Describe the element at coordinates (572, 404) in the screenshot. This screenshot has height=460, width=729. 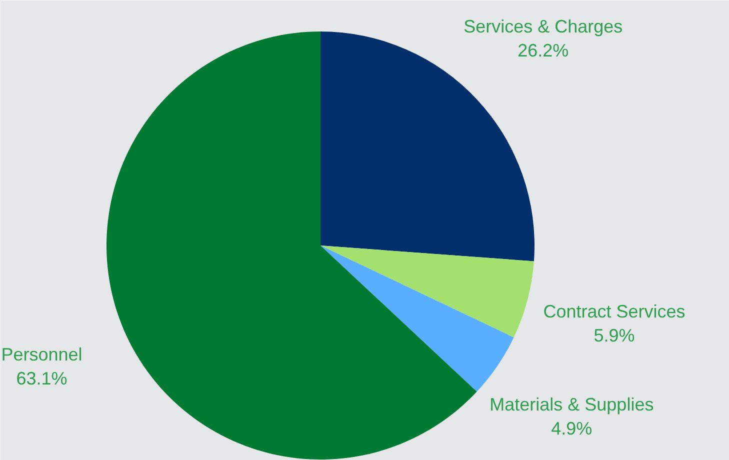
I see `slice-label: Materials & Supplies` at that location.